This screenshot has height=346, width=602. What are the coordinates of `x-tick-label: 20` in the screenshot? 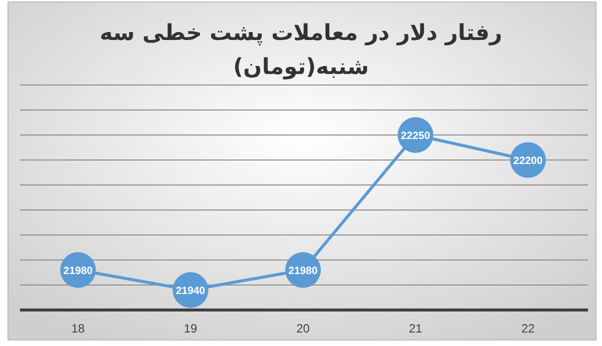 It's located at (303, 329).